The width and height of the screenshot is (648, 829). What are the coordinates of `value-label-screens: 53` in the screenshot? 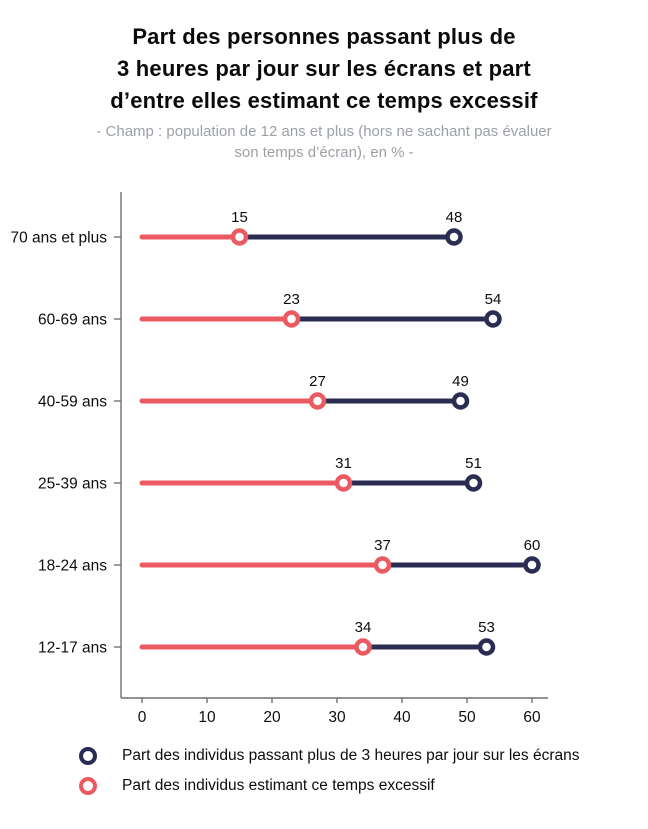 It's located at (486, 627).